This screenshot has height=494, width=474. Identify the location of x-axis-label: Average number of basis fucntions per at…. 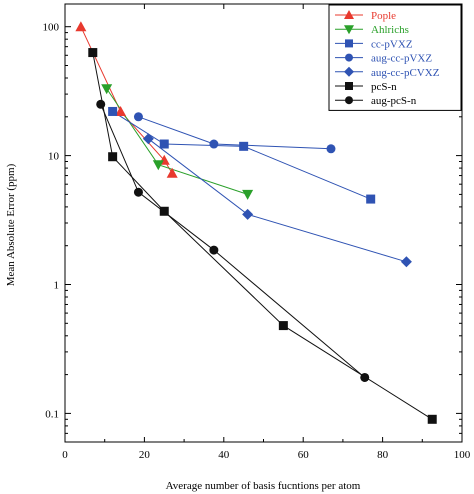
(263, 486).